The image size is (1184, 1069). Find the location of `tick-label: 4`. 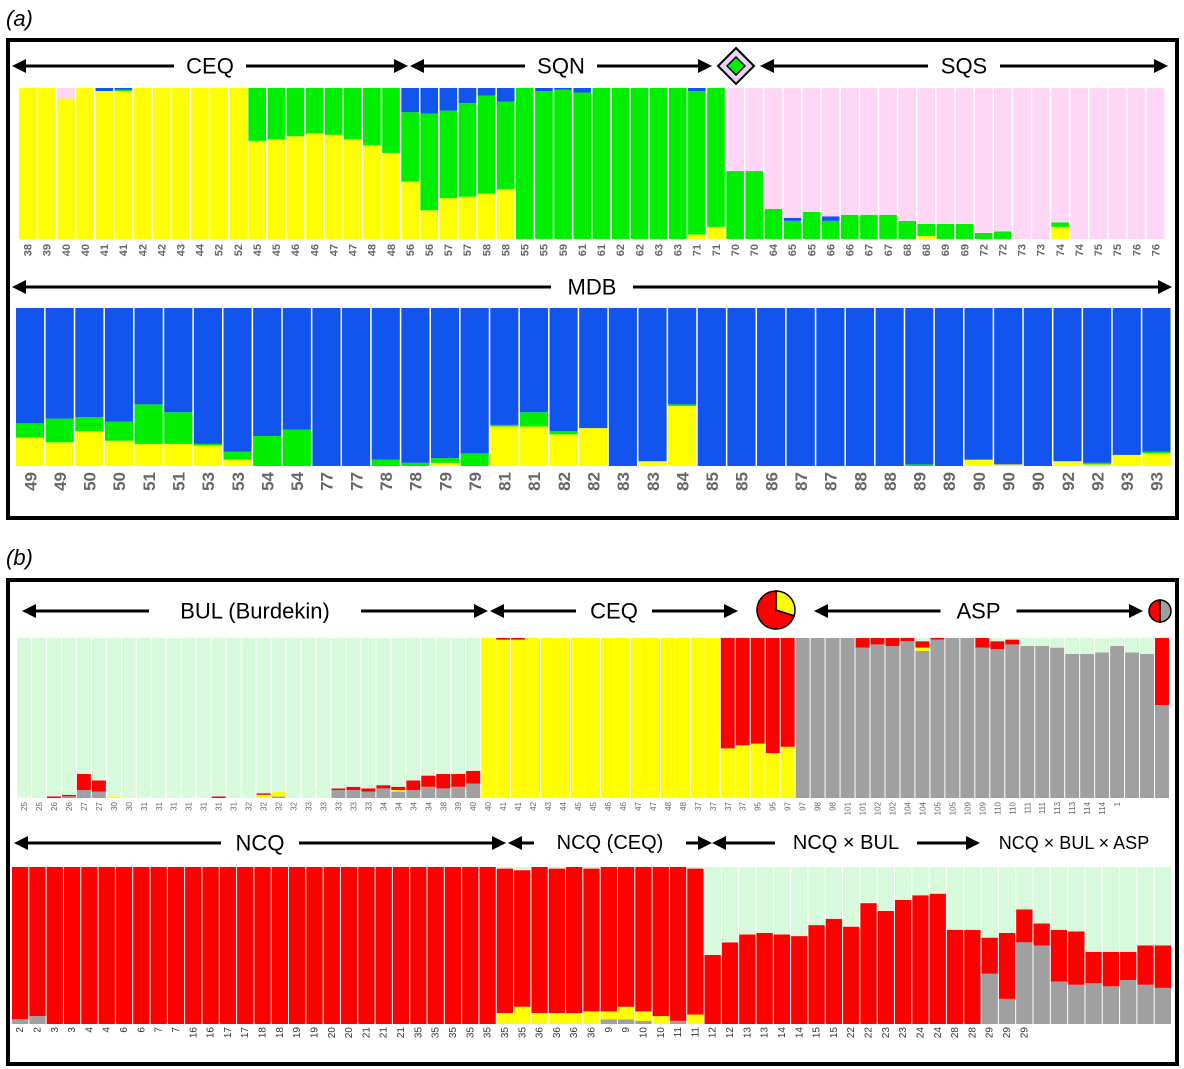

tick-label: 4 is located at coordinates (107, 1030).